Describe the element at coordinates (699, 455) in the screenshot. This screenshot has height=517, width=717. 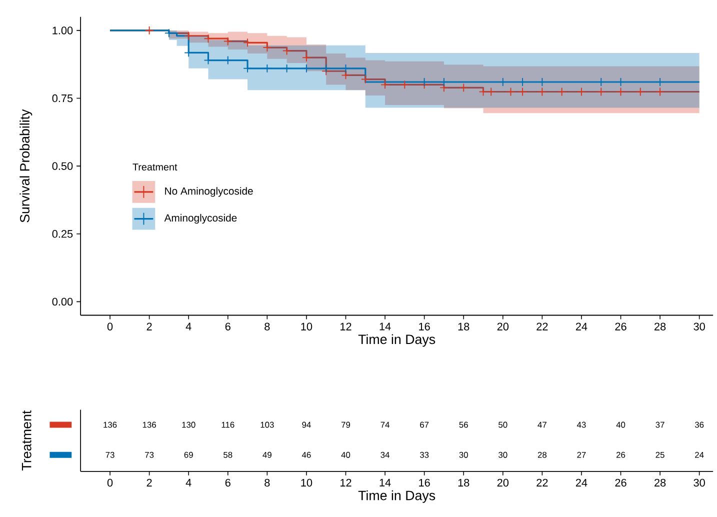
I see `data-label: 24` at that location.